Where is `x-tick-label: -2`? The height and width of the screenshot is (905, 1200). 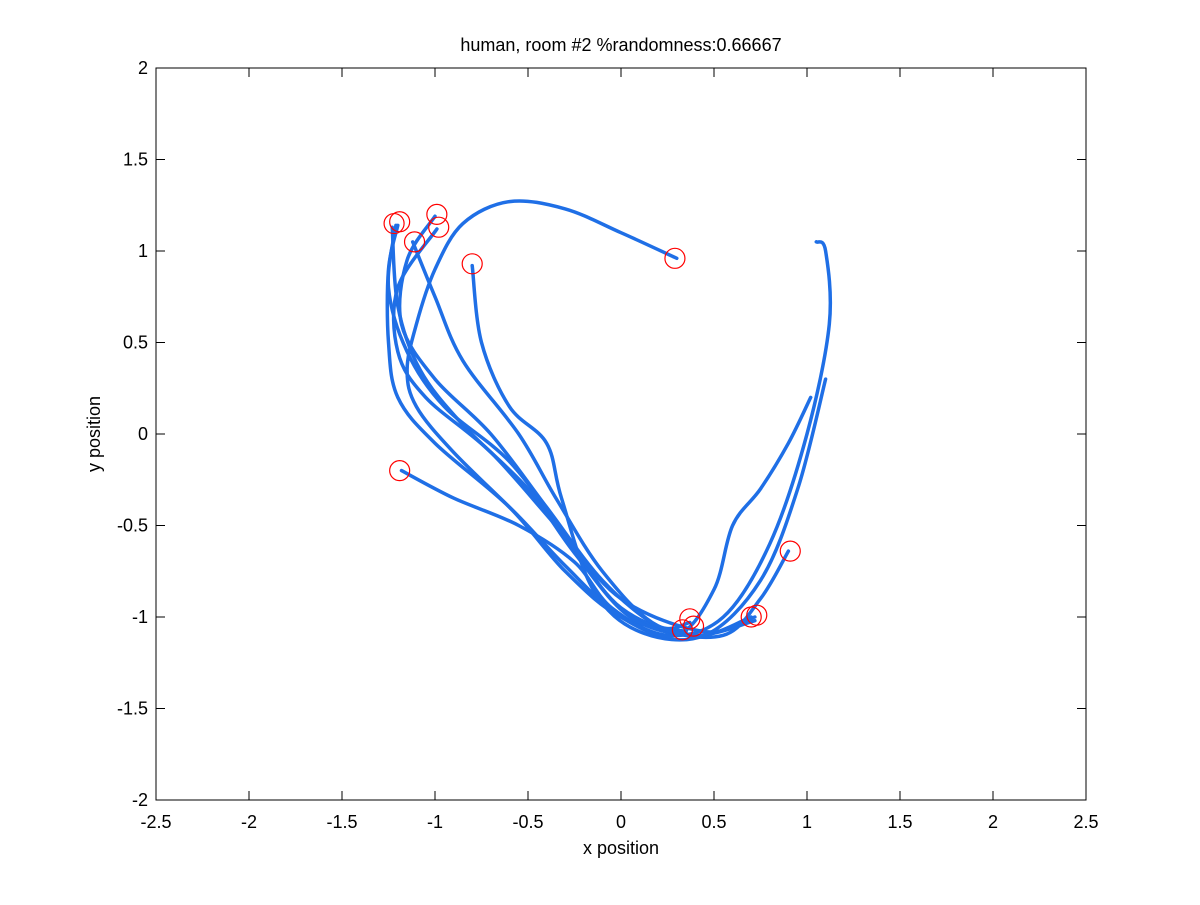
x-tick-label: -2 is located at coordinates (249, 822).